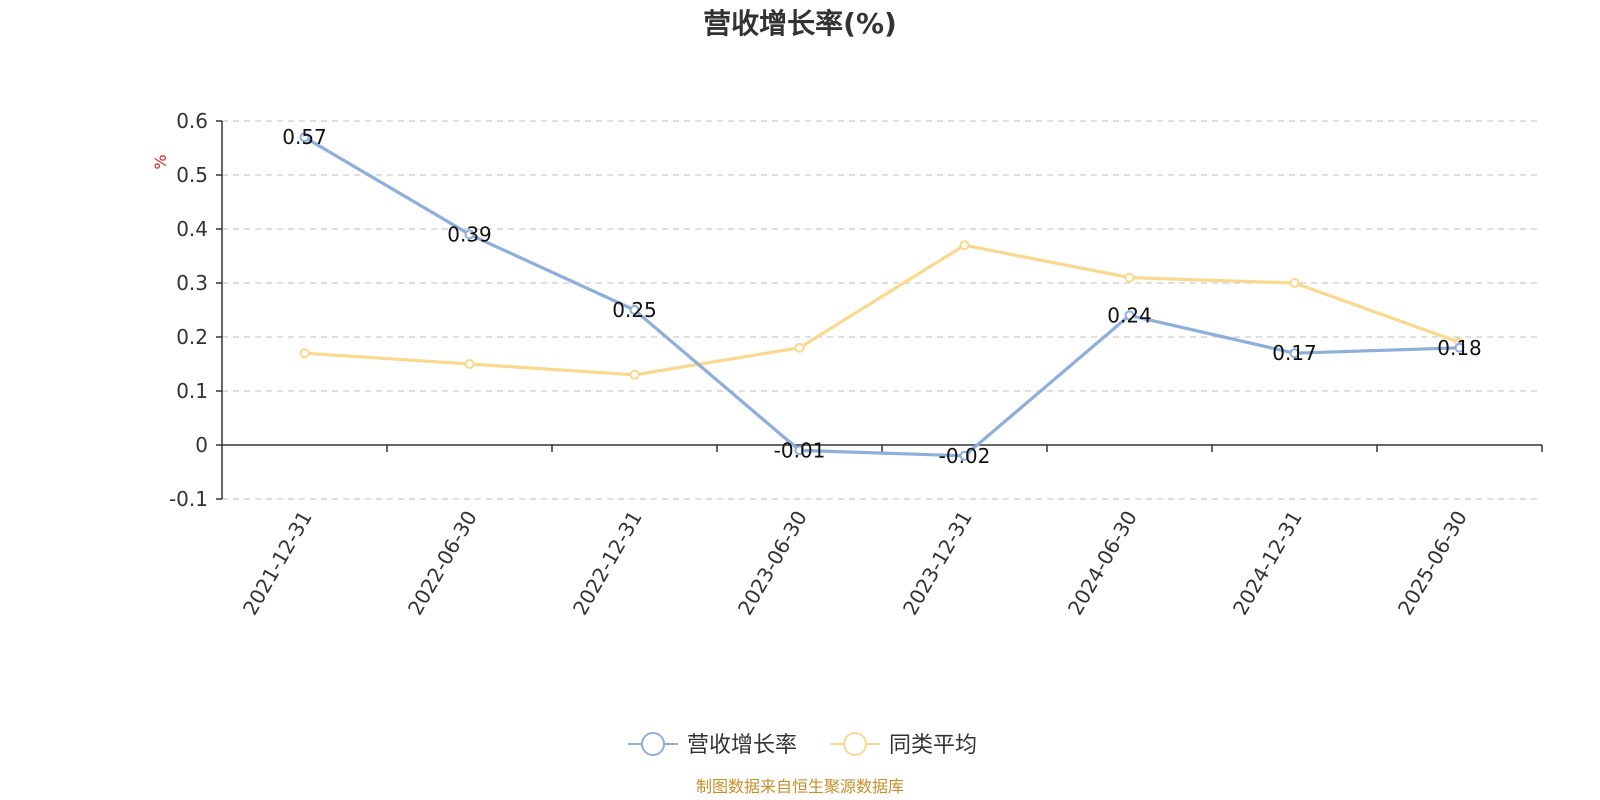 The height and width of the screenshot is (800, 1600). Describe the element at coordinates (277, 563) in the screenshot. I see `x-tick-label: 2021-12-31` at that location.